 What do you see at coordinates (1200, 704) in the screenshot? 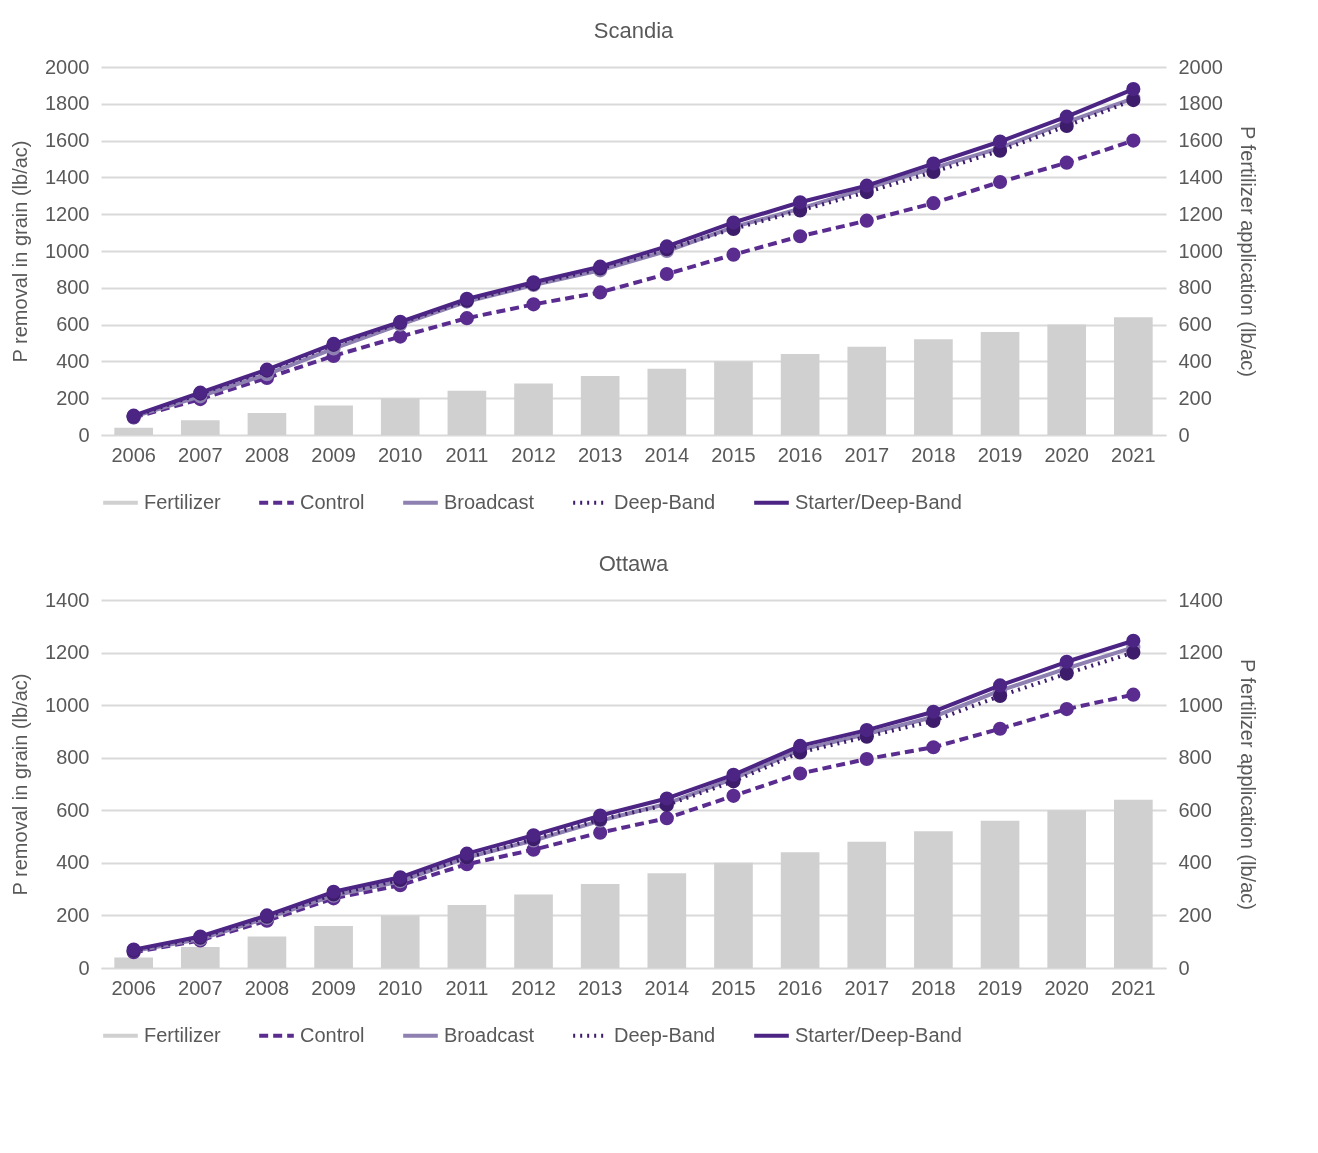
I see `y2-tick-label: 1000` at bounding box center [1200, 704].